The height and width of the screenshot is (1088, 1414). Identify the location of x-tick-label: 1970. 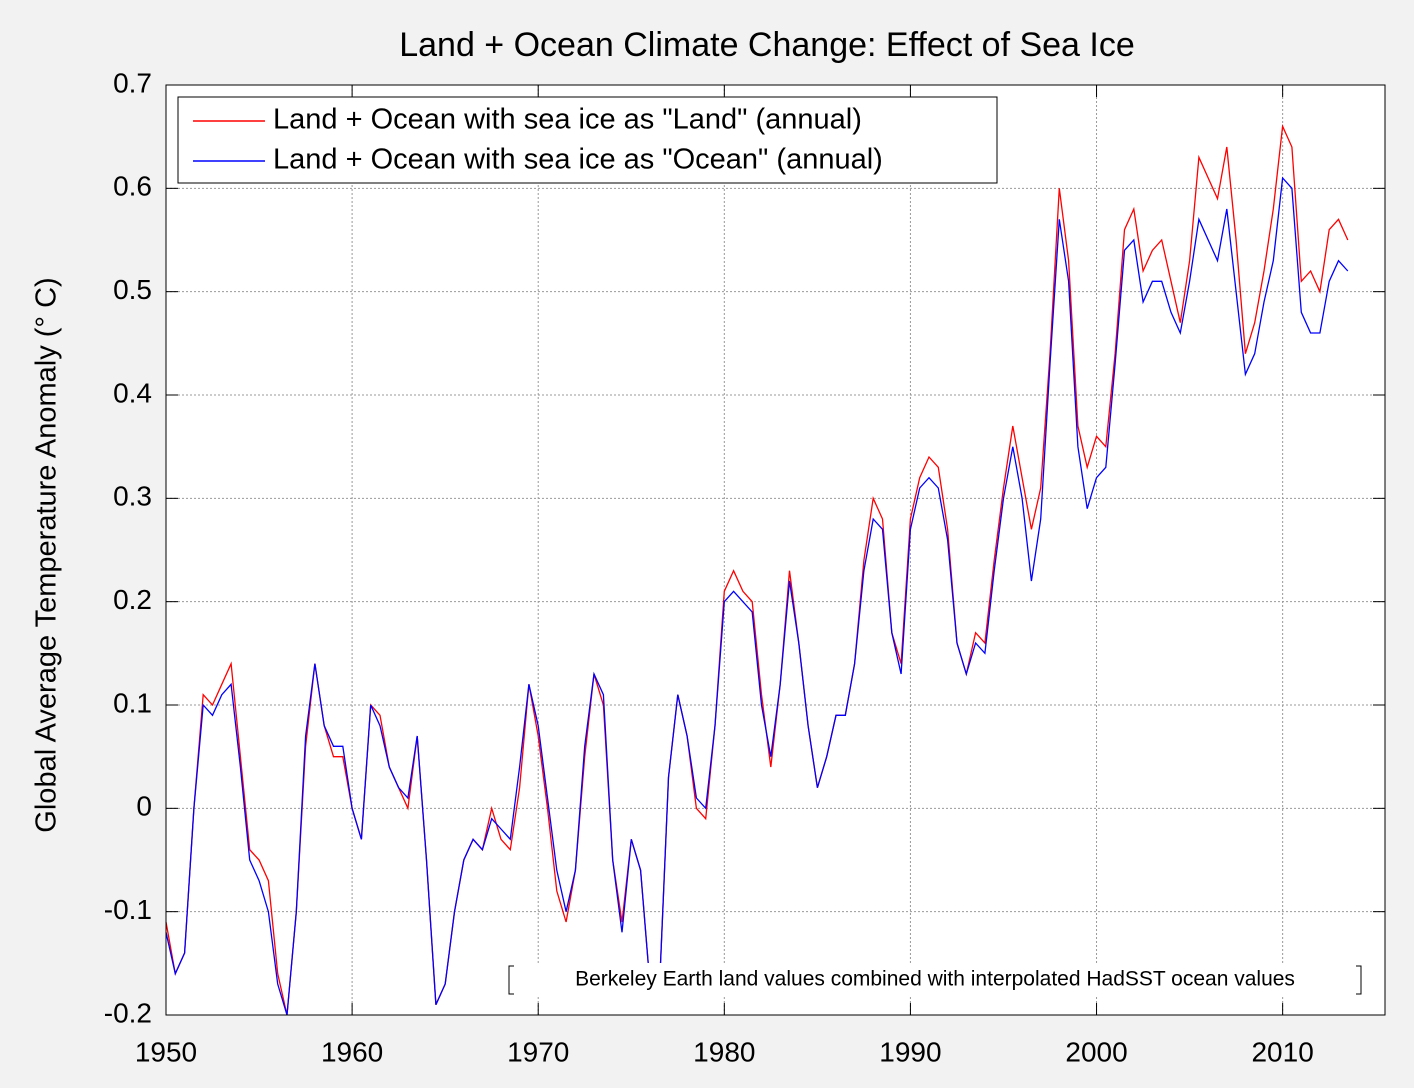
(538, 1051).